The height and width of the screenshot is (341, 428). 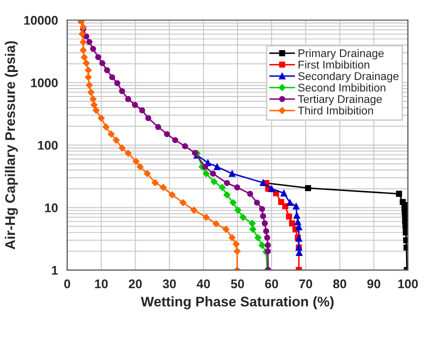 What do you see at coordinates (51, 207) in the screenshot?
I see `y-tick-label: 10` at bounding box center [51, 207].